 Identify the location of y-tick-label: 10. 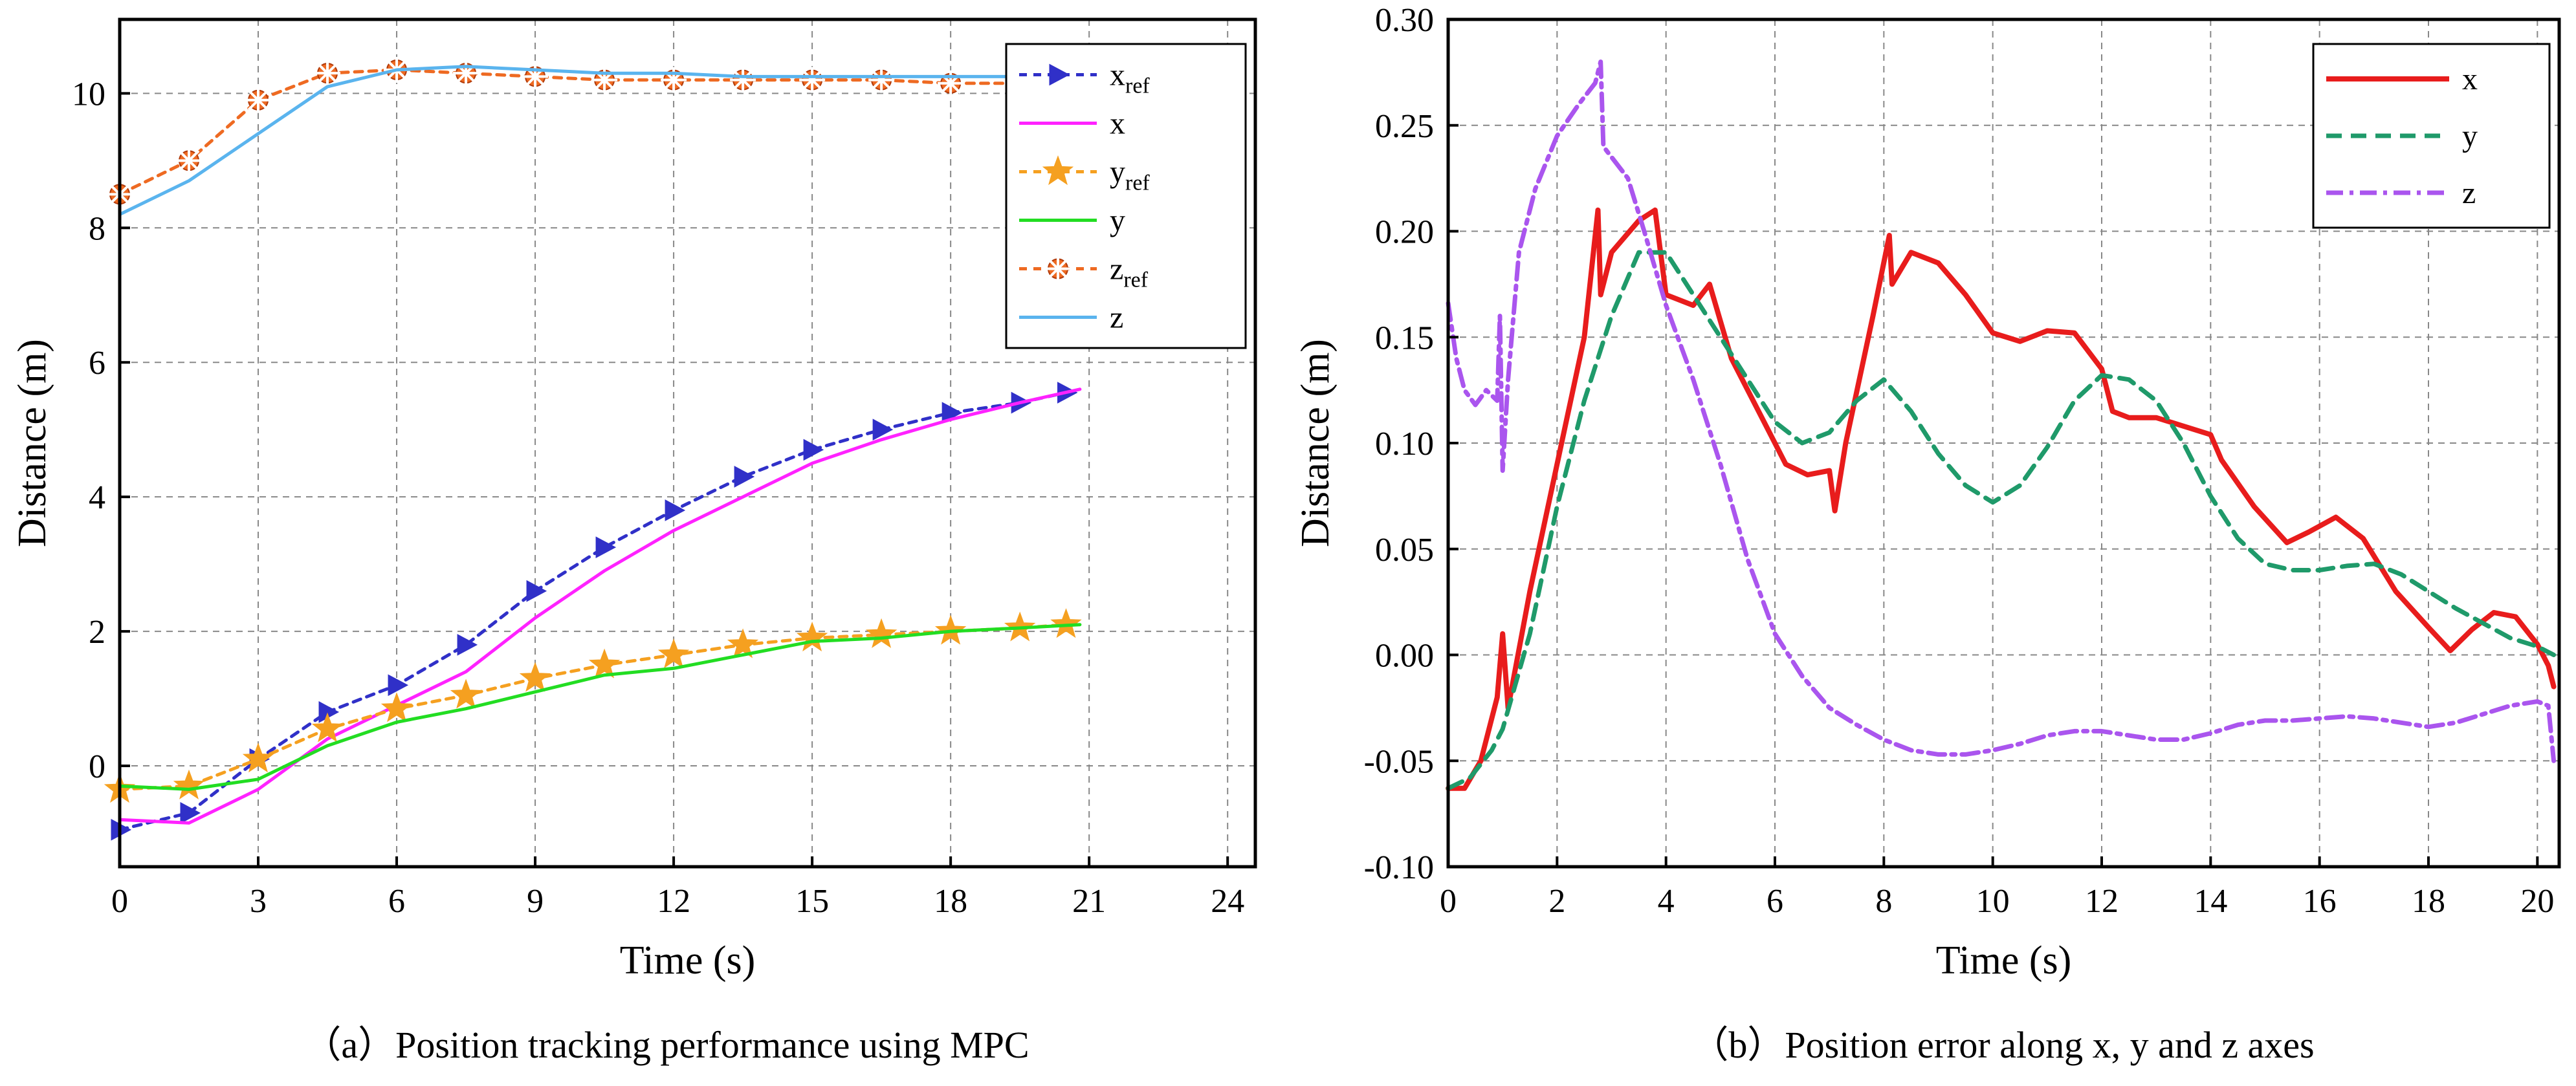
(88, 94).